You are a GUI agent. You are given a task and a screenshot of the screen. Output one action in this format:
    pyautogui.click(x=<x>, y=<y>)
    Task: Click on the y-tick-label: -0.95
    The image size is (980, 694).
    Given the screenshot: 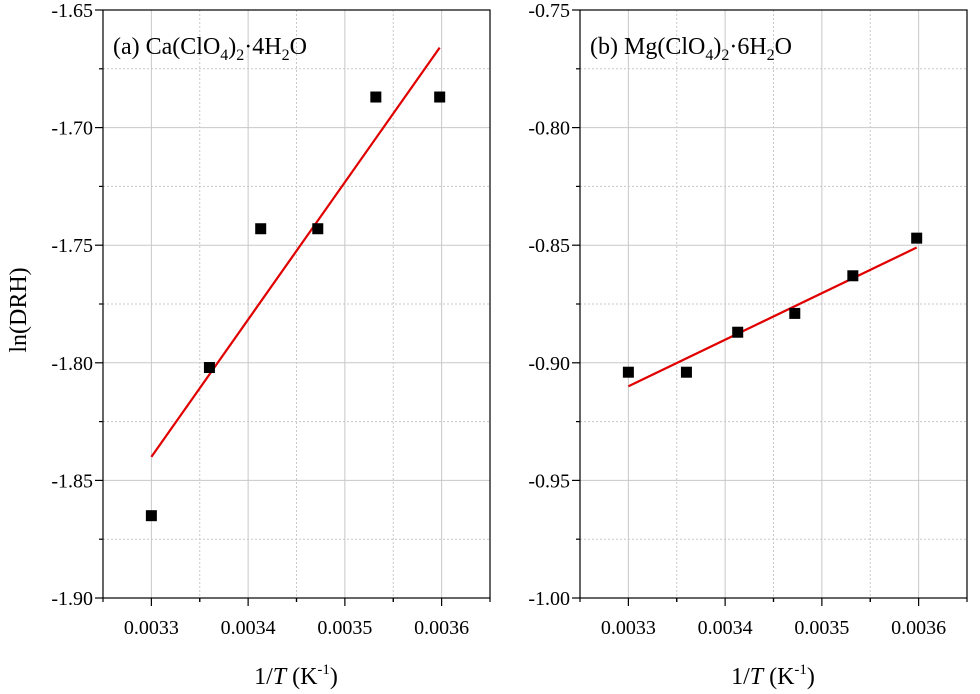 What is the action you would take?
    pyautogui.click(x=549, y=481)
    